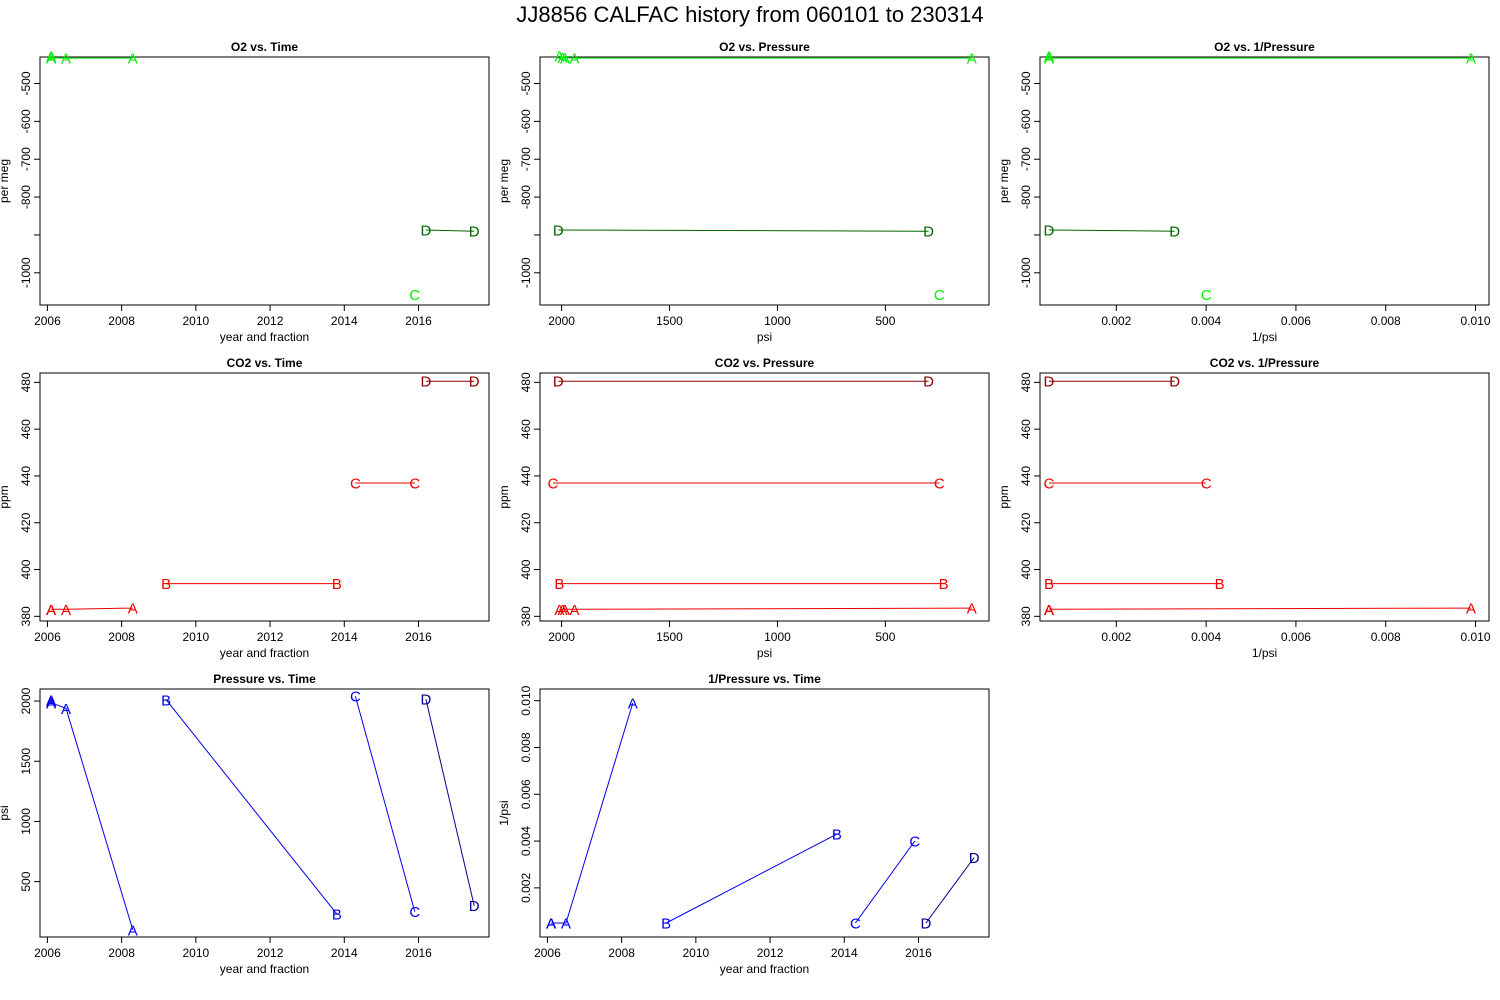 The width and height of the screenshot is (1500, 1000). Describe the element at coordinates (885, 321) in the screenshot. I see `x-tick-label: 500` at that location.